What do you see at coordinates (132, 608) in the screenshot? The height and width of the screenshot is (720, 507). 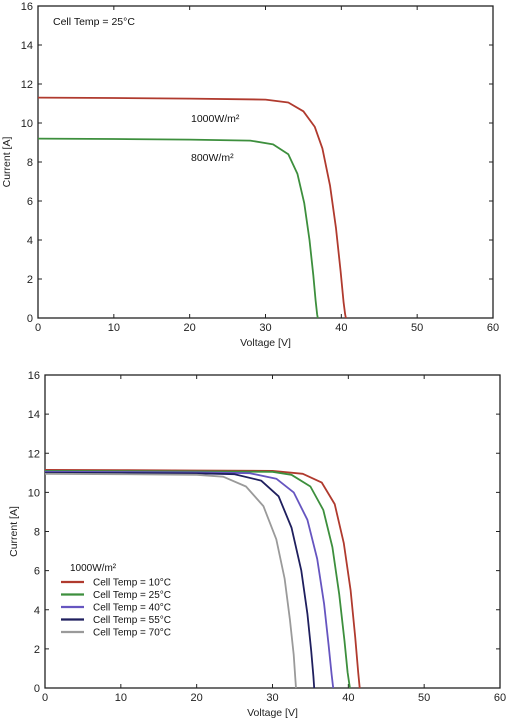 I see `legend-entry-3: Cell Temp = 40°C` at bounding box center [132, 608].